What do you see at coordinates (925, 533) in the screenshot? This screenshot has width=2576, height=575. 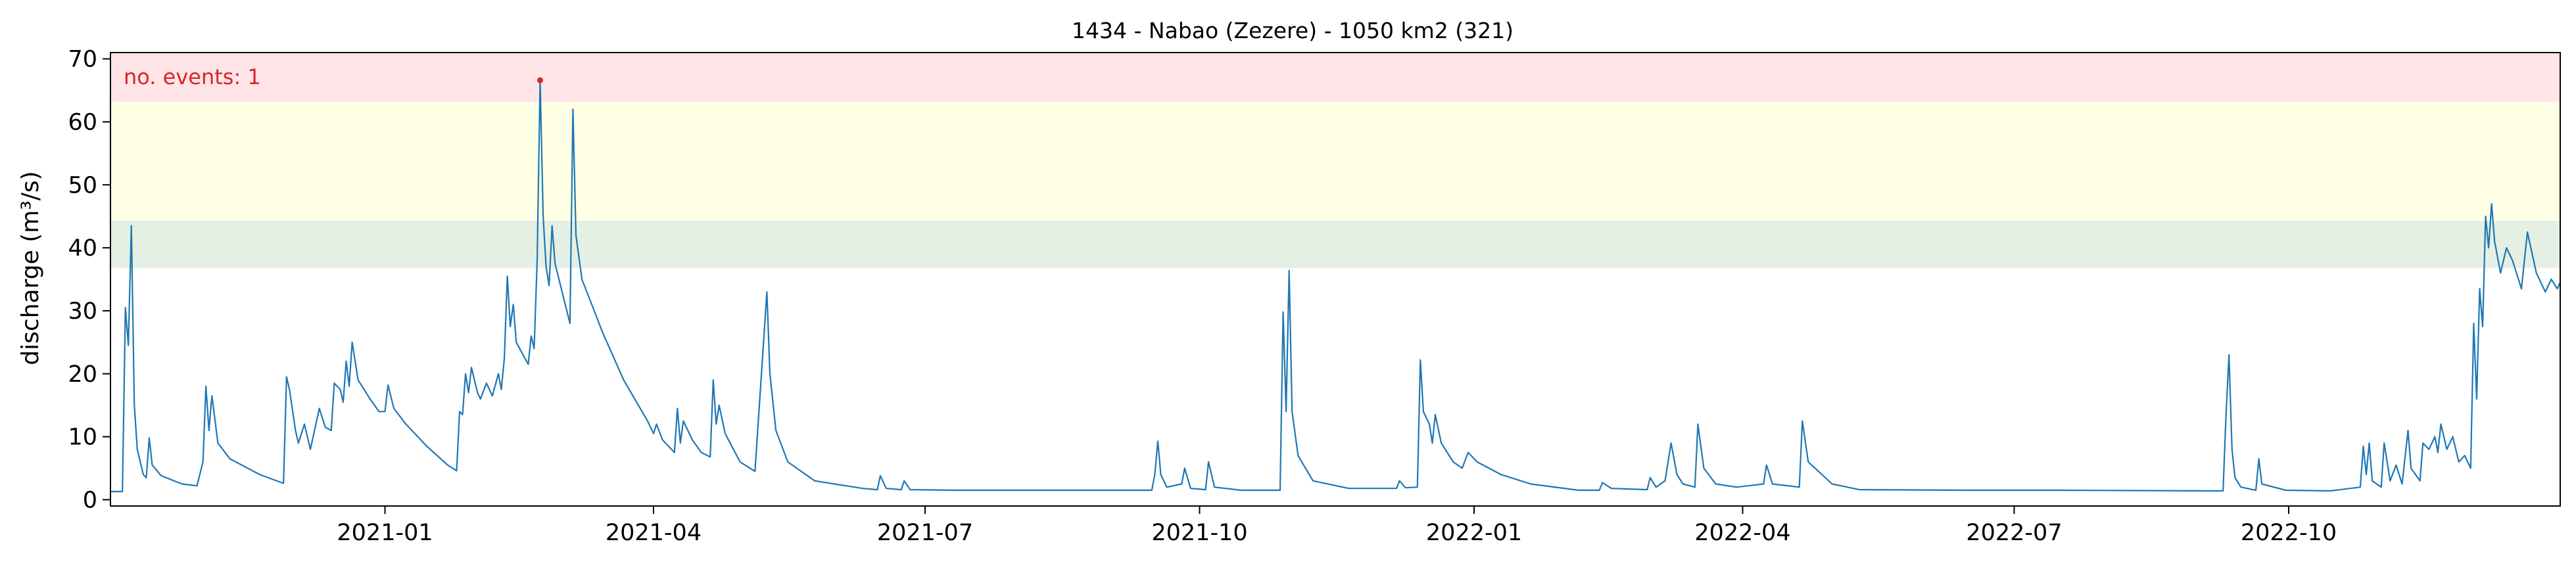 I see `x-tick-label: 2021-07` at bounding box center [925, 533].